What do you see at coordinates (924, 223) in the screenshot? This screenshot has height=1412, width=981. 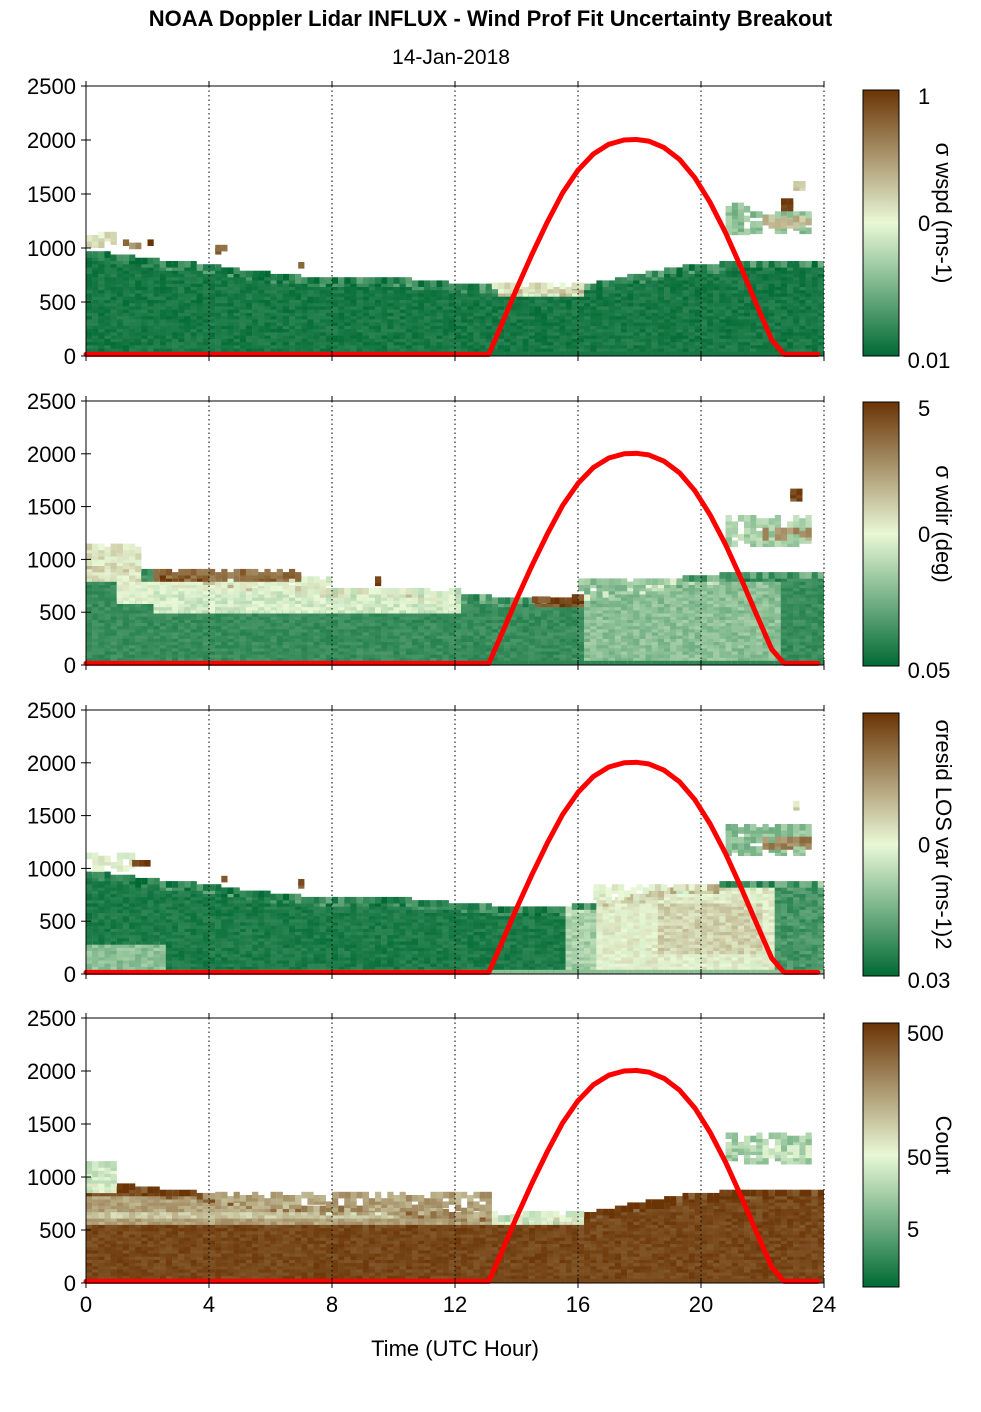 I see `colorbar-tick-label: 0` at bounding box center [924, 223].